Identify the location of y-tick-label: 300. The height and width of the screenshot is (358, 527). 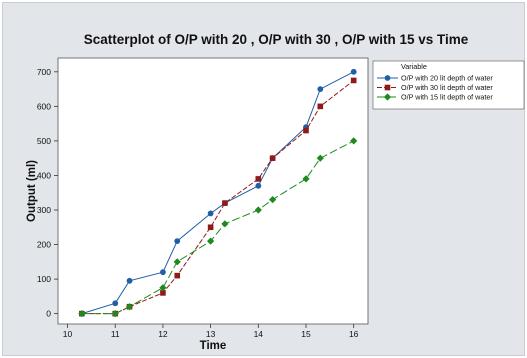
(44, 210).